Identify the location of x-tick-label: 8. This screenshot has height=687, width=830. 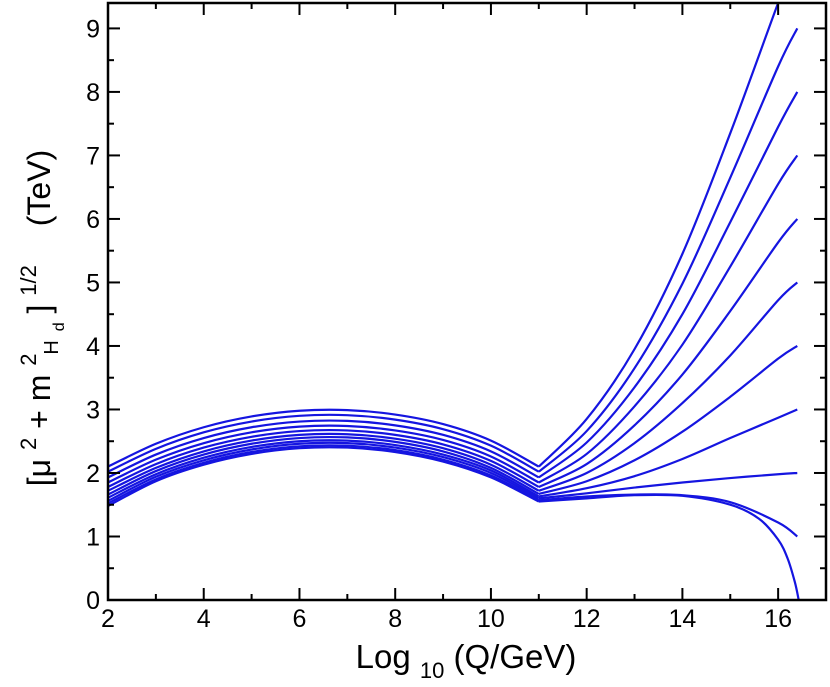
(395, 619).